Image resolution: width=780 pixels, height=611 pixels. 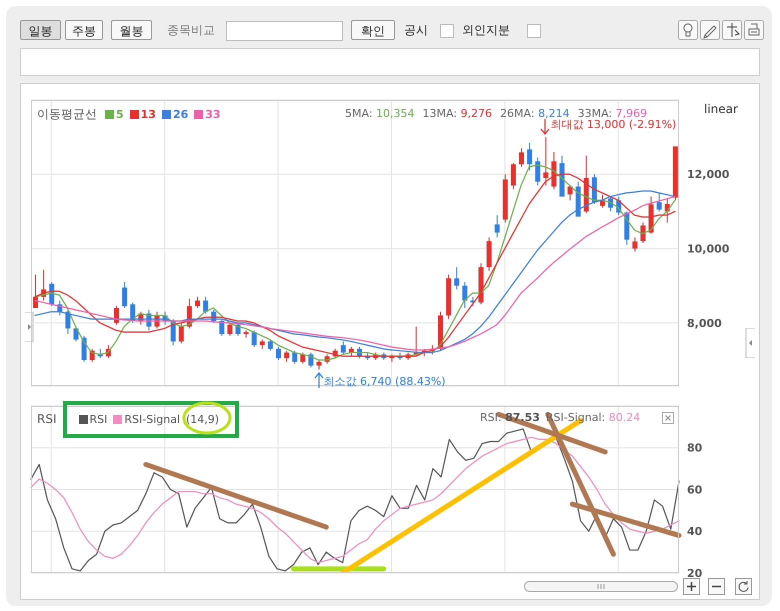 What do you see at coordinates (120, 114) in the screenshot?
I see `legend-label: 5` at bounding box center [120, 114].